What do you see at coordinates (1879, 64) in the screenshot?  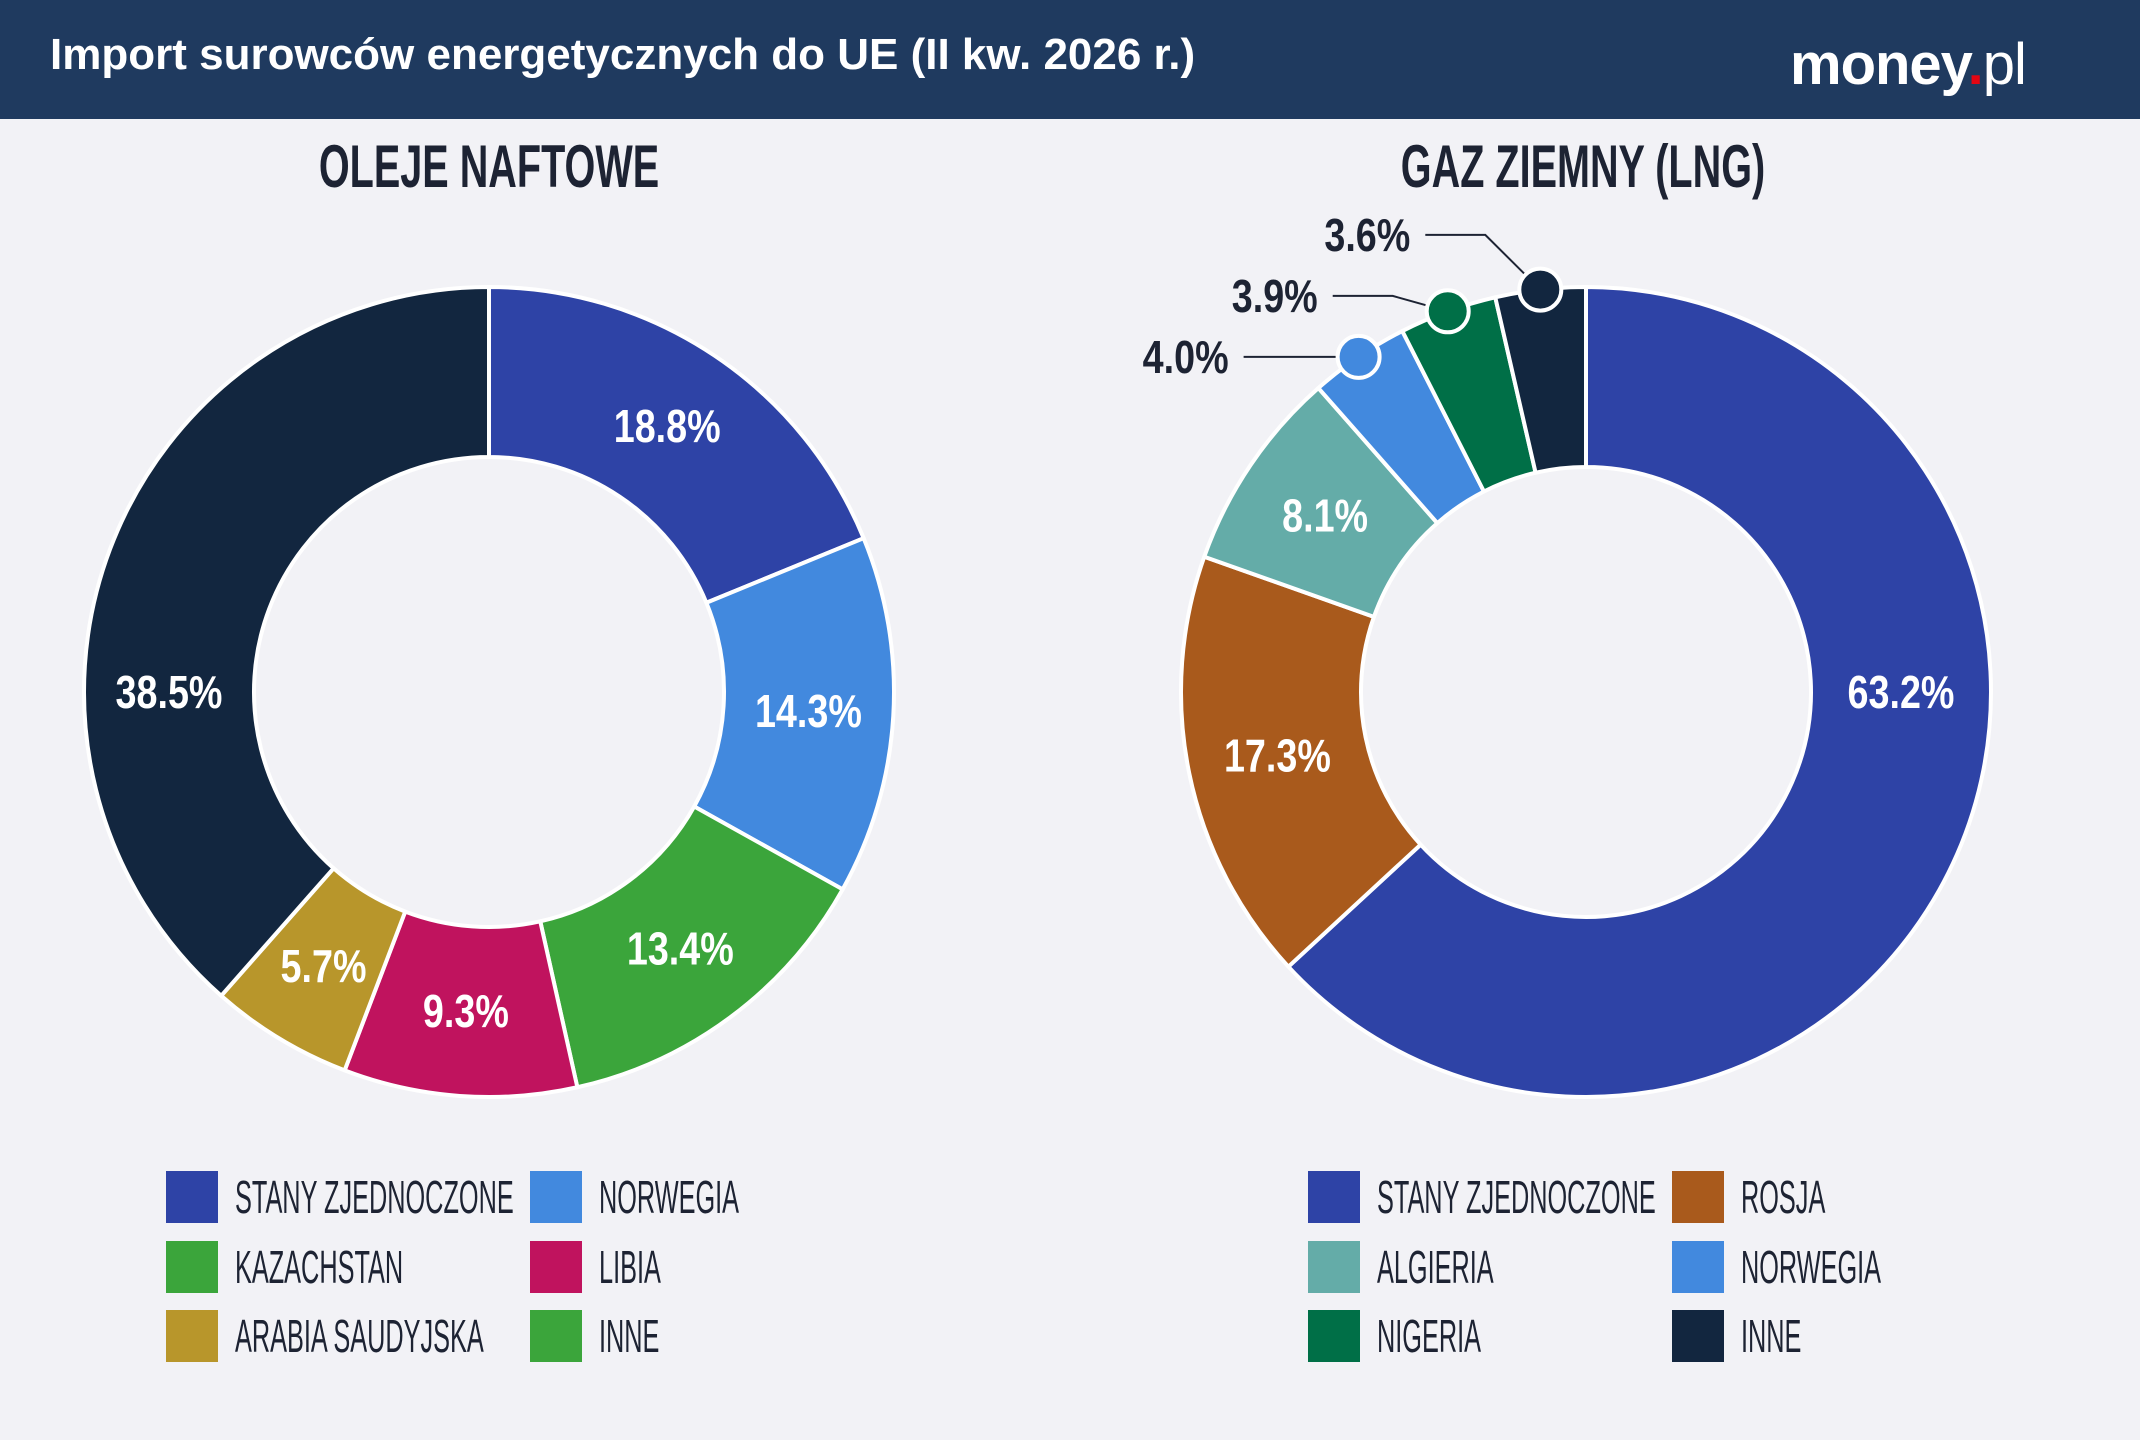 I see `logo-wordmark: money` at bounding box center [1879, 64].